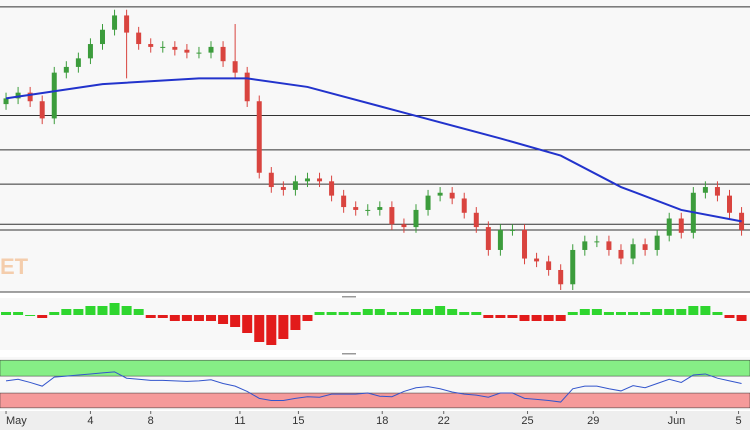 The height and width of the screenshot is (430, 750). I want to click on oscillator-line, so click(373, 387).